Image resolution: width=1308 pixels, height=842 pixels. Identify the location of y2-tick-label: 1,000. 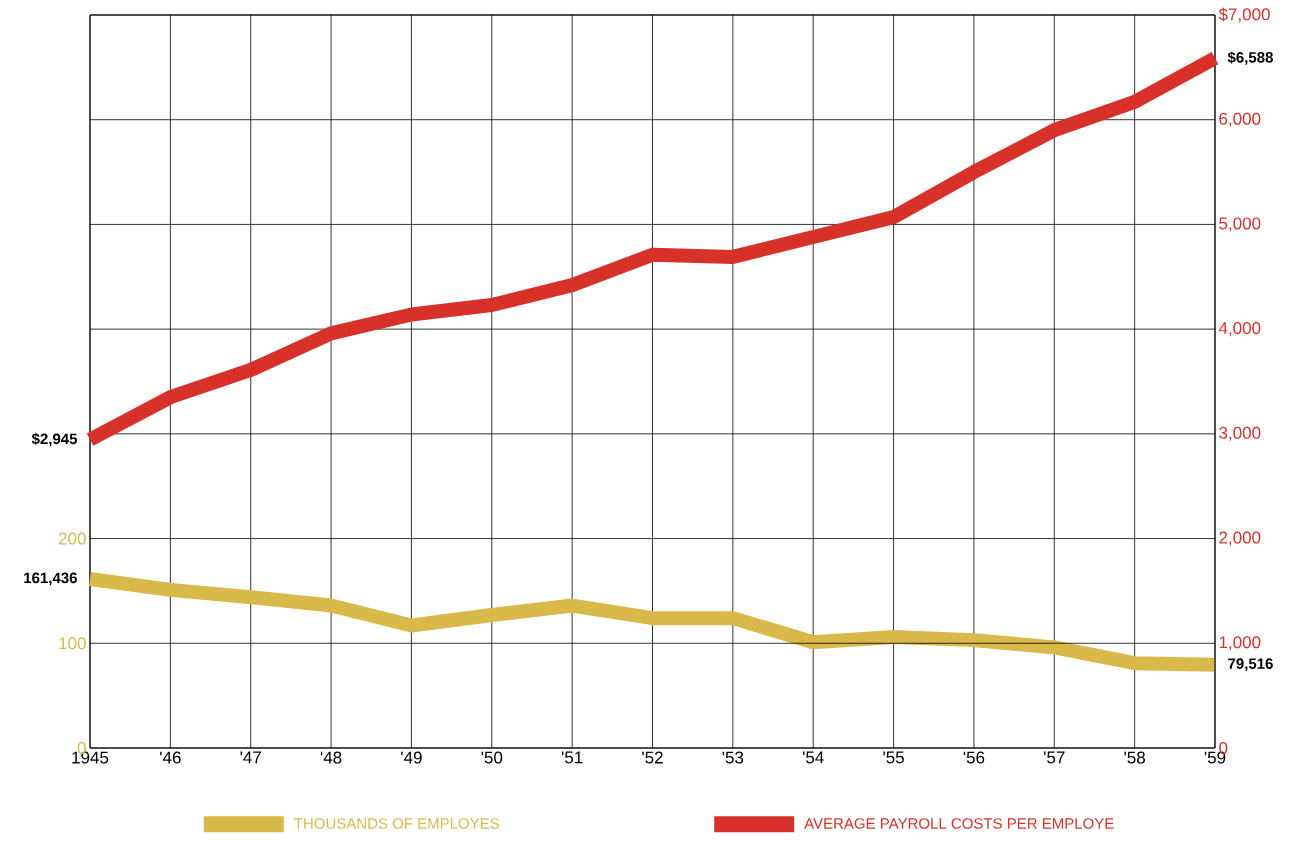
(1240, 643).